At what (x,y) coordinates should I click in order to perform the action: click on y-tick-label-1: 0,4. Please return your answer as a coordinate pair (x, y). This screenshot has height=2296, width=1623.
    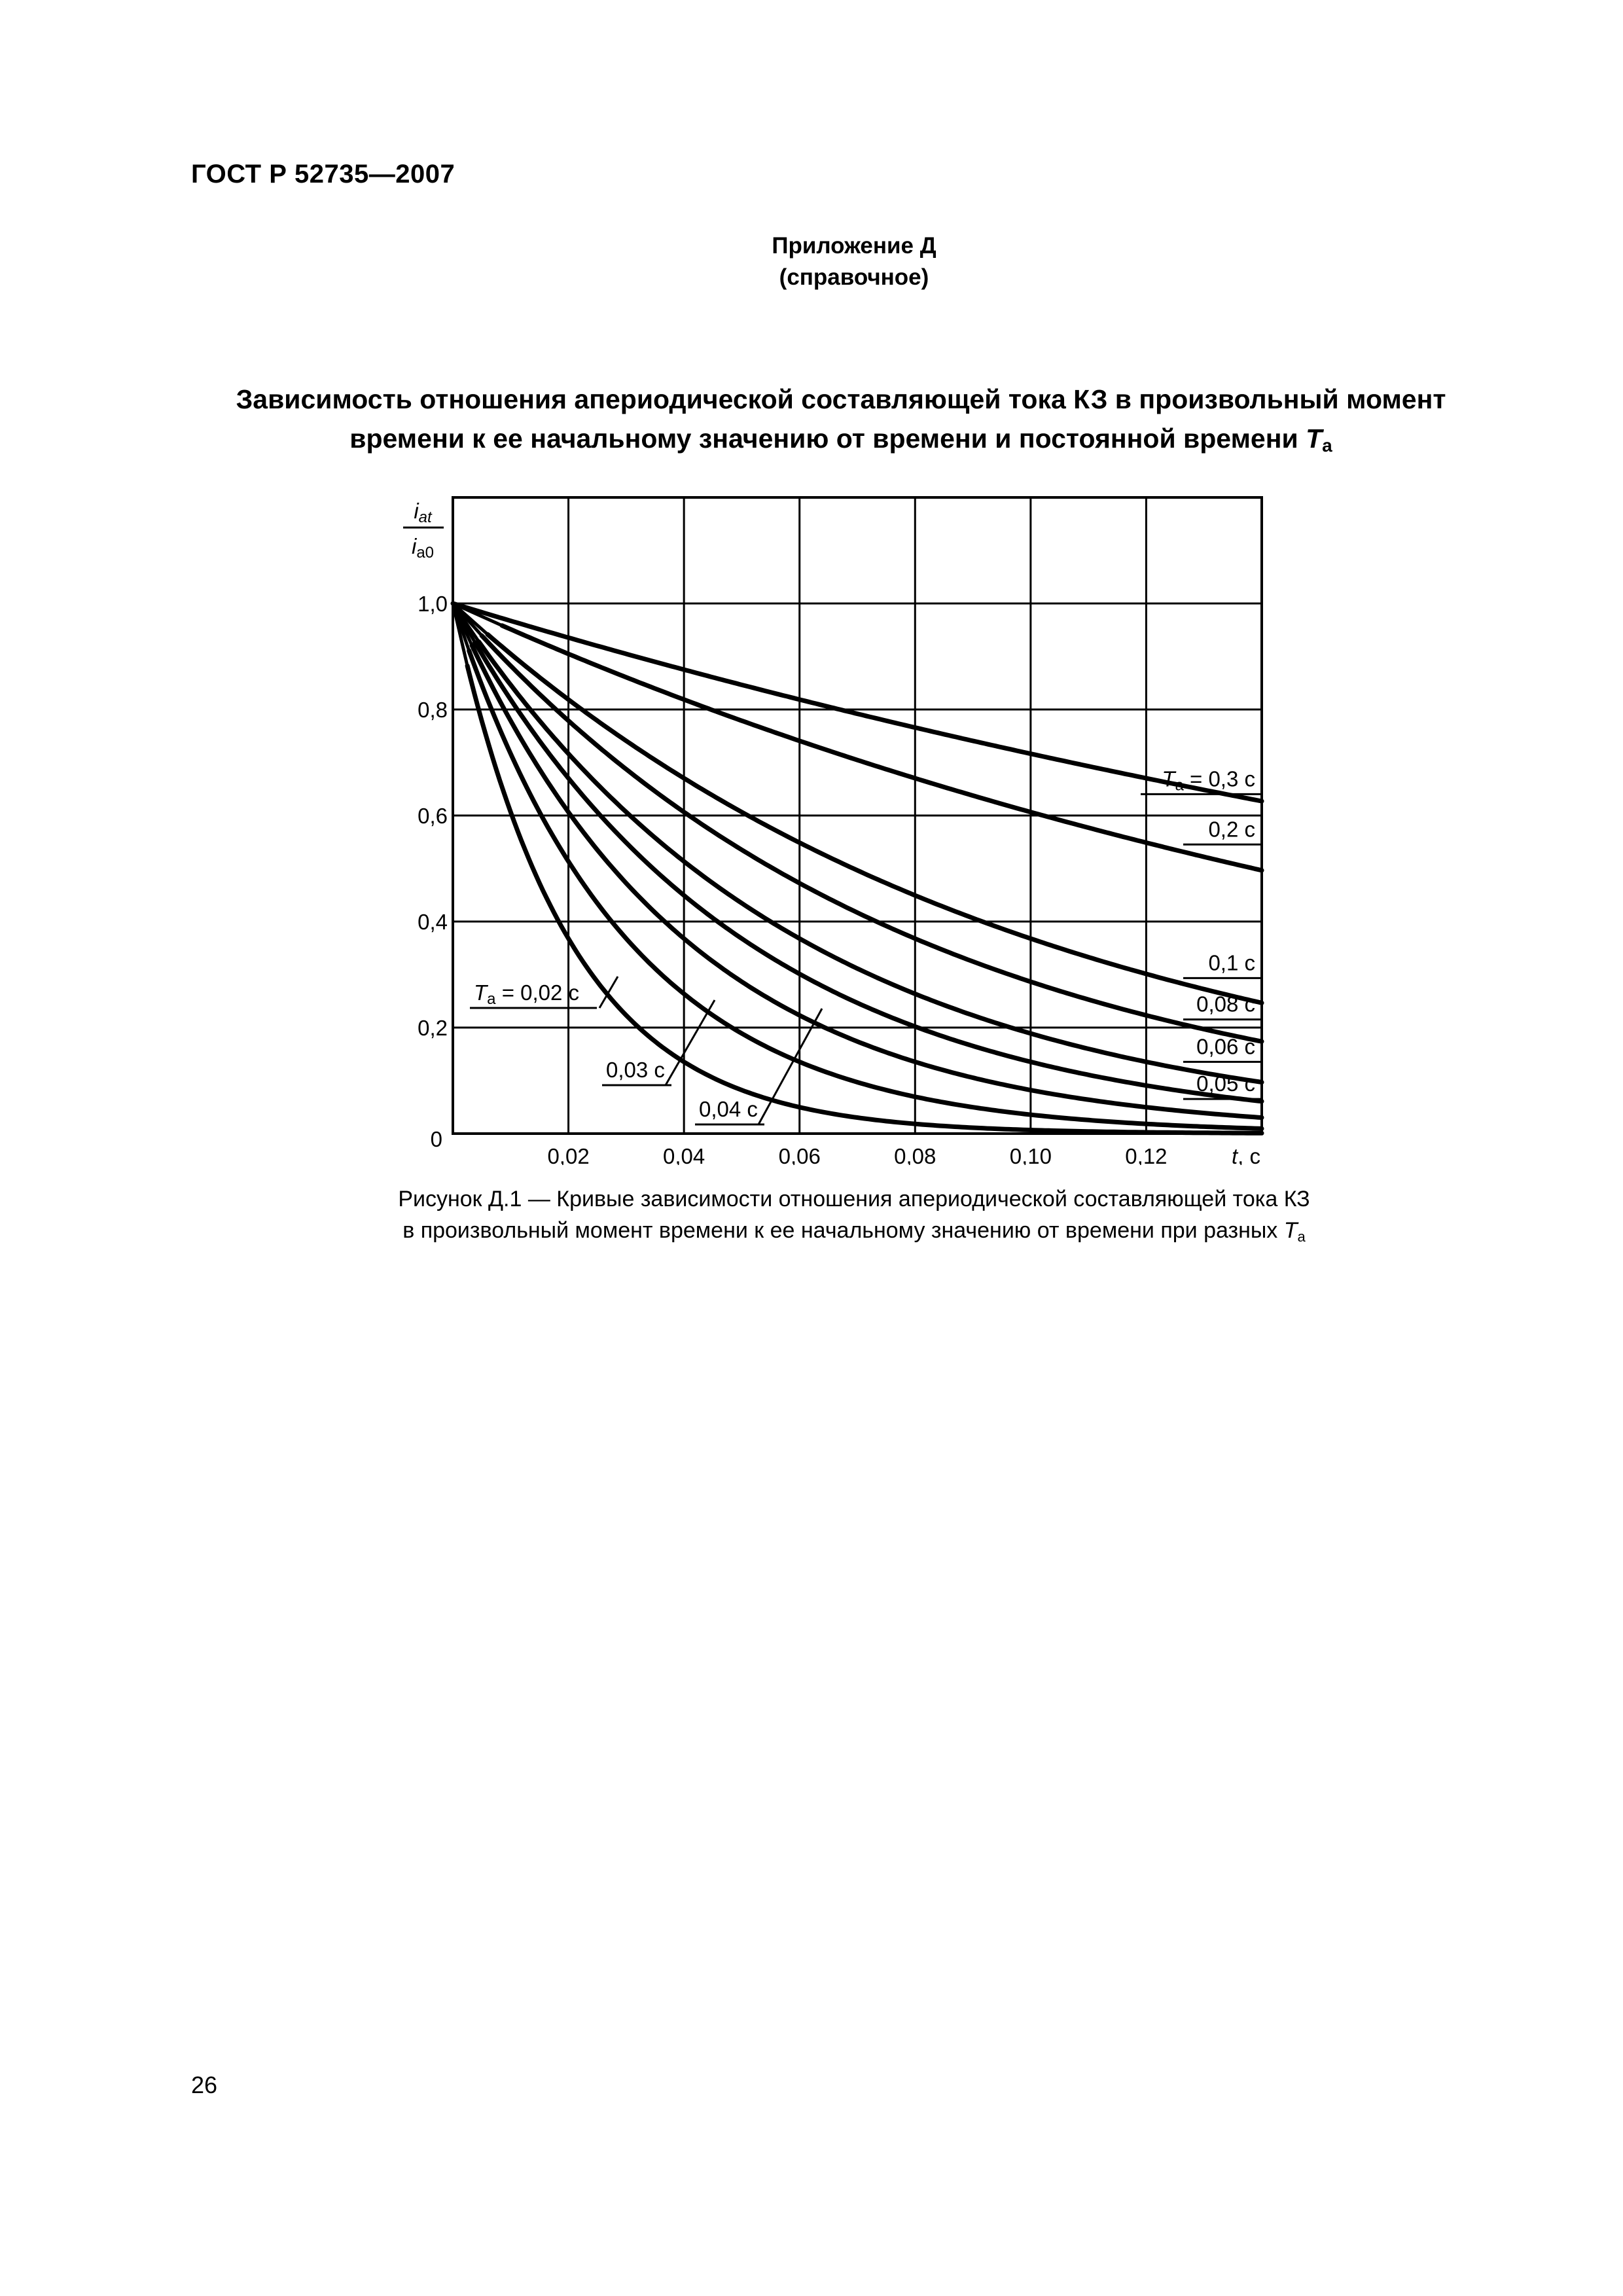
    Looking at the image, I should click on (433, 922).